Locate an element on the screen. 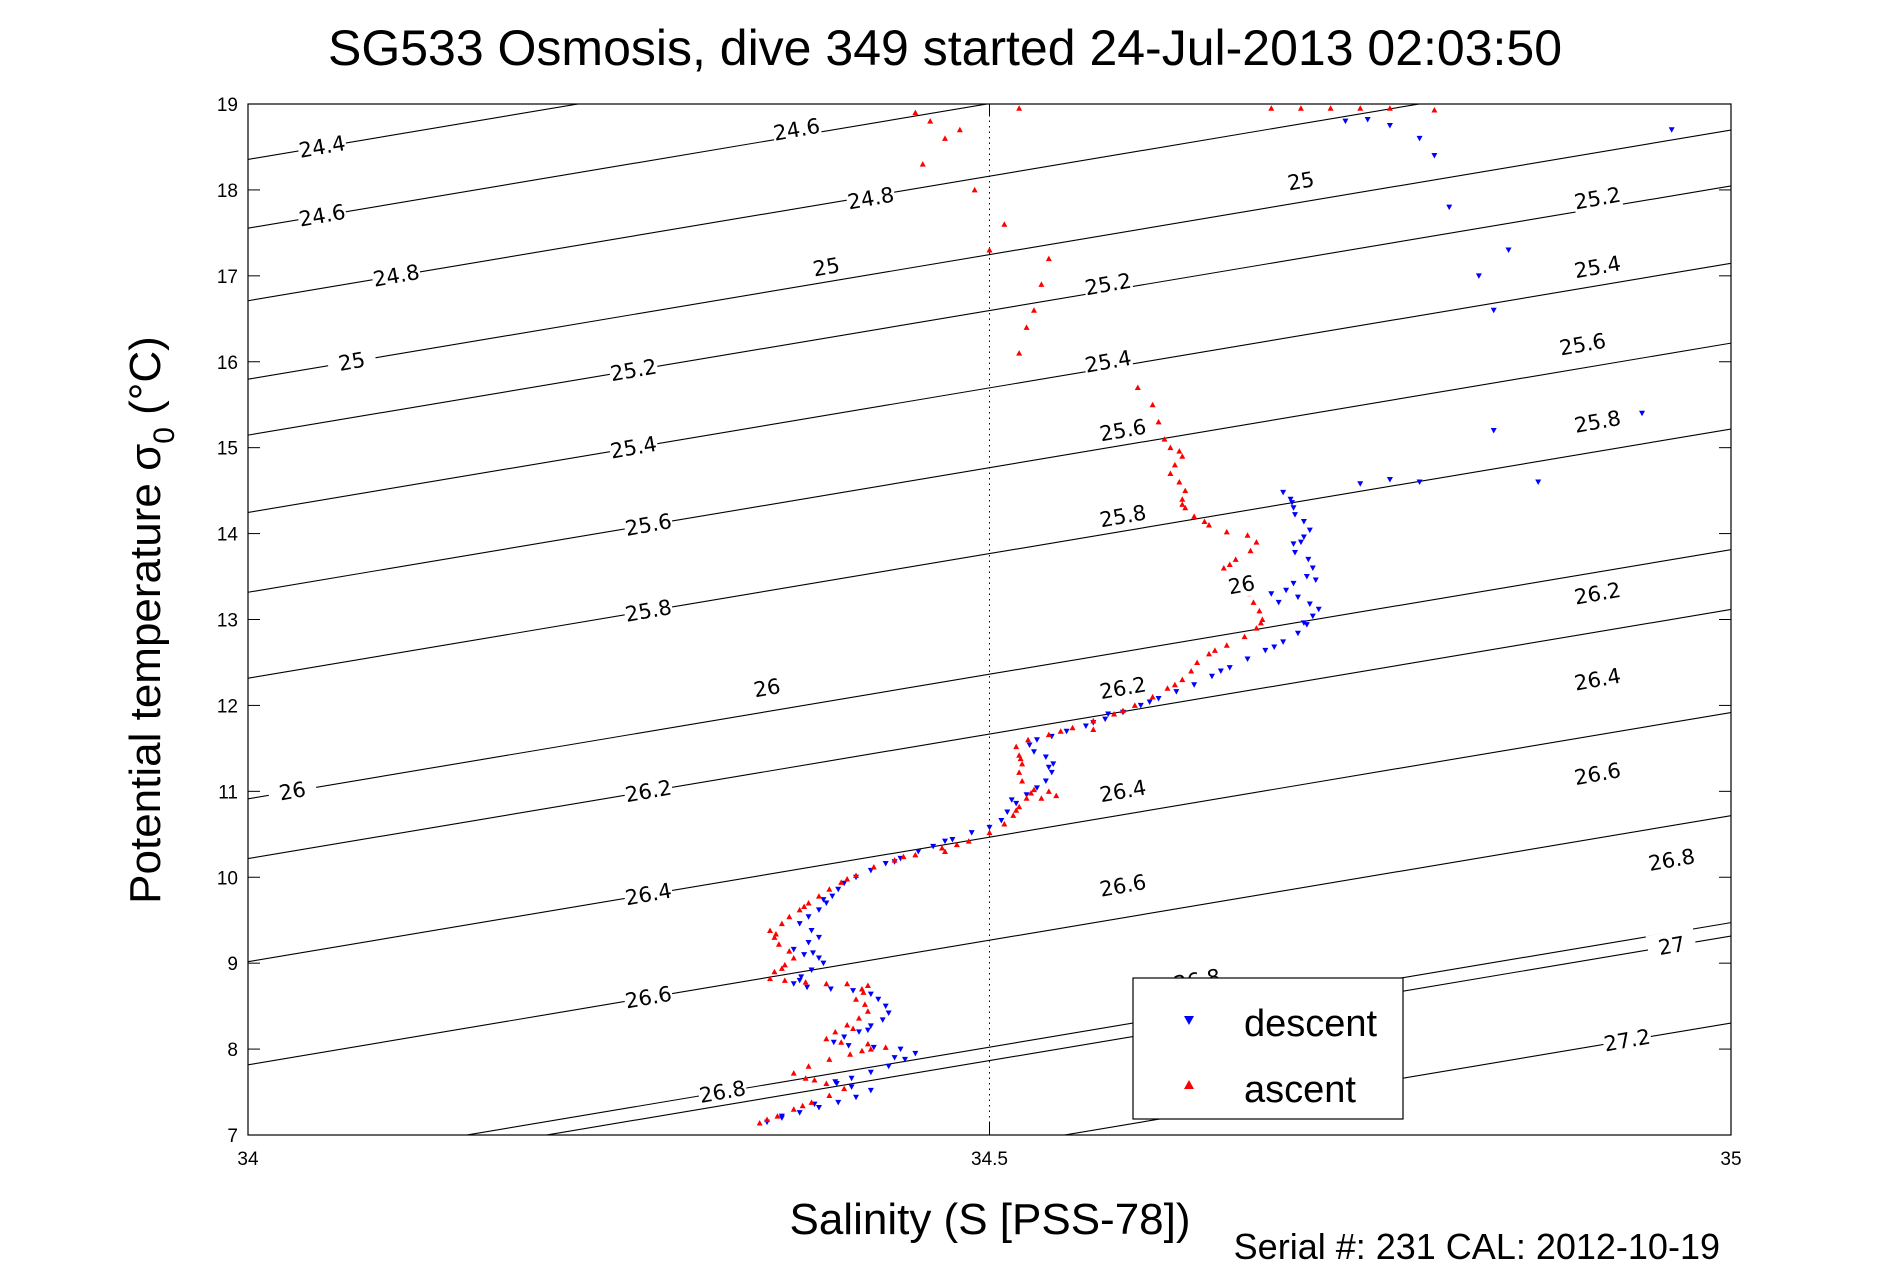  contour-label: 25 is located at coordinates (352, 362).